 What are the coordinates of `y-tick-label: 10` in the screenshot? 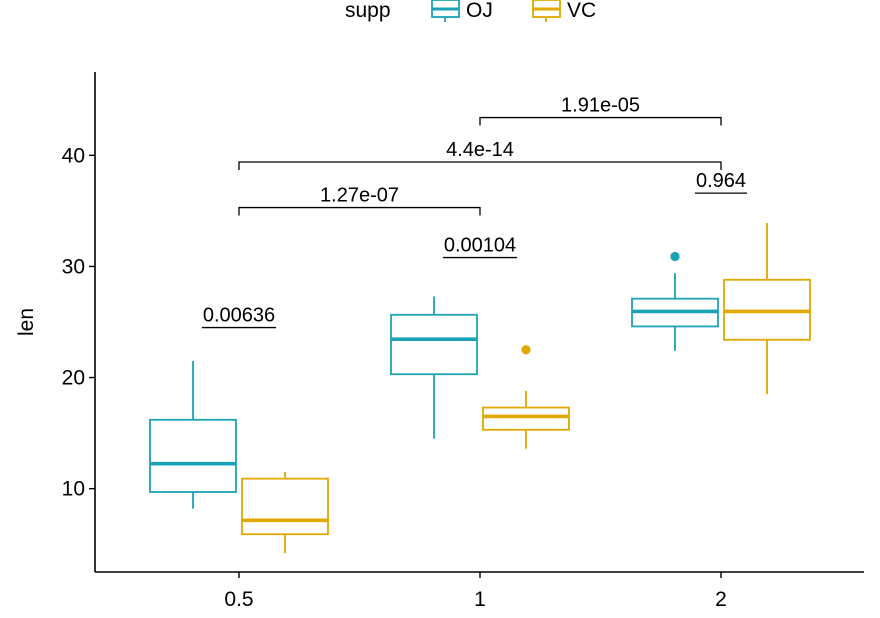 It's located at (73, 489).